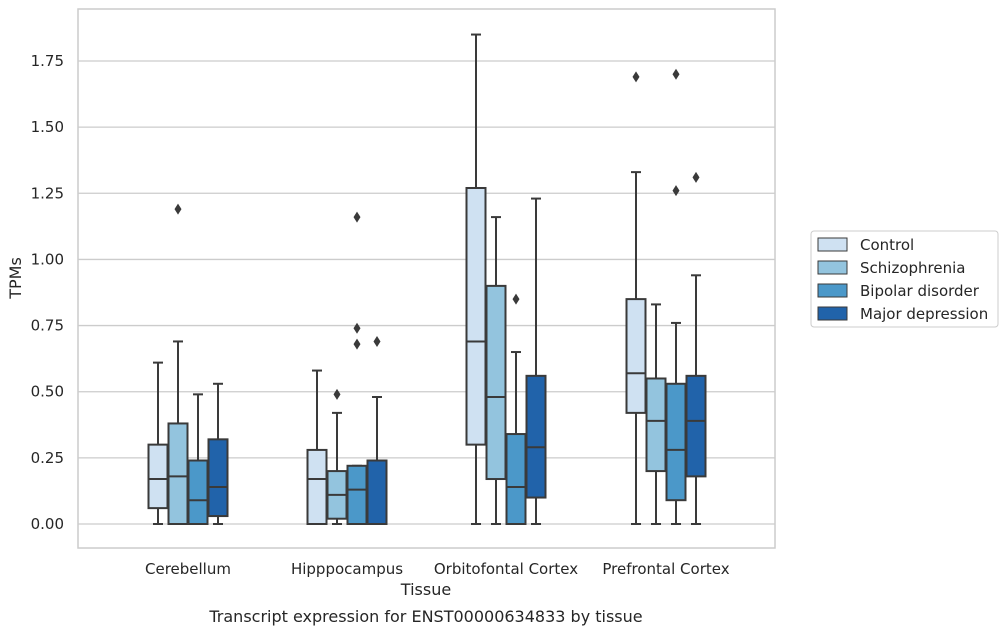  I want to click on y-tick-label: 0.25, so click(47, 458).